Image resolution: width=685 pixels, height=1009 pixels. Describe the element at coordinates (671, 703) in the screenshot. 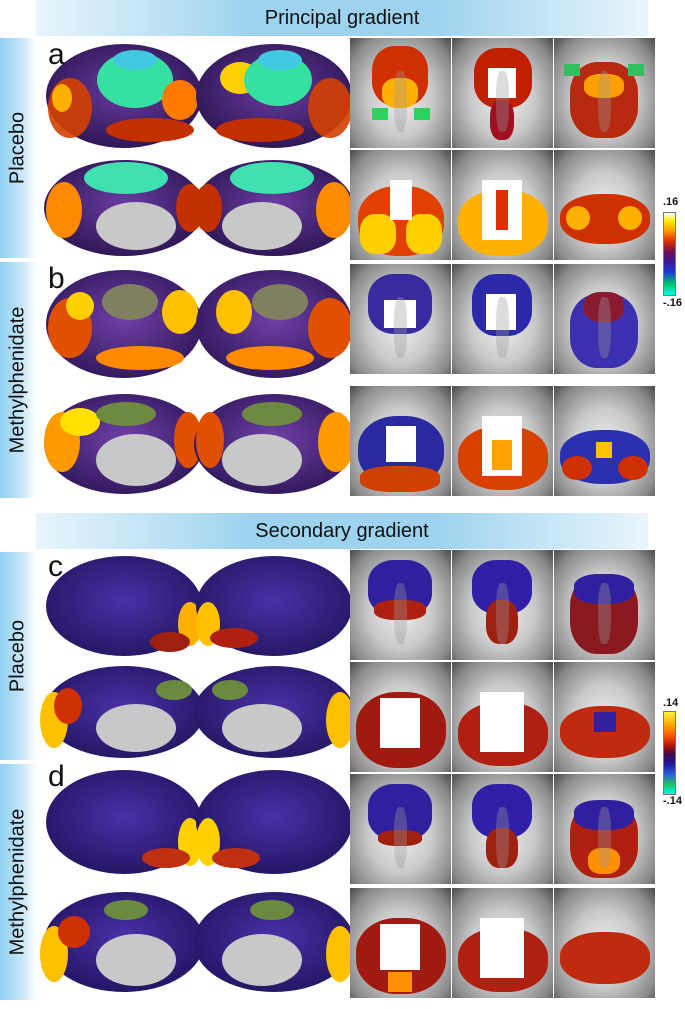

I see `colorbar-secondary-max: .14` at that location.